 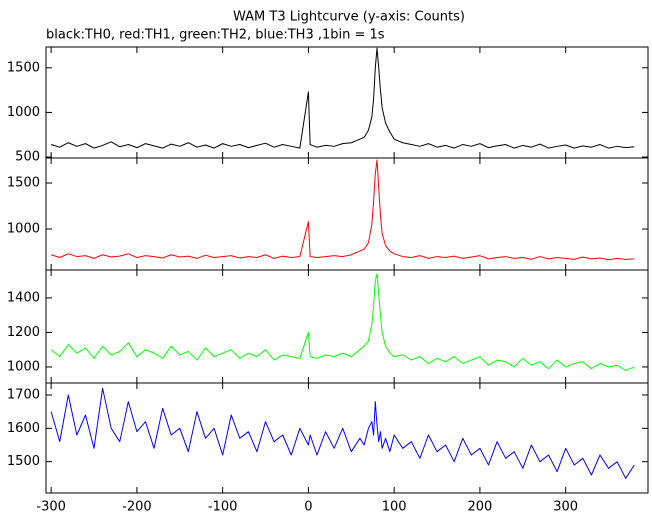 What do you see at coordinates (51, 507) in the screenshot?
I see `x-tick-label: -300` at bounding box center [51, 507].